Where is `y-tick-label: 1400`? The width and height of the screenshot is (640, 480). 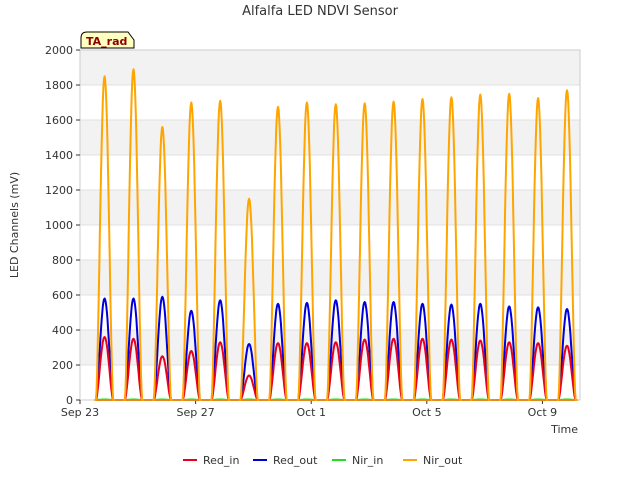
y-tick-label: 1400 is located at coordinates (59, 155).